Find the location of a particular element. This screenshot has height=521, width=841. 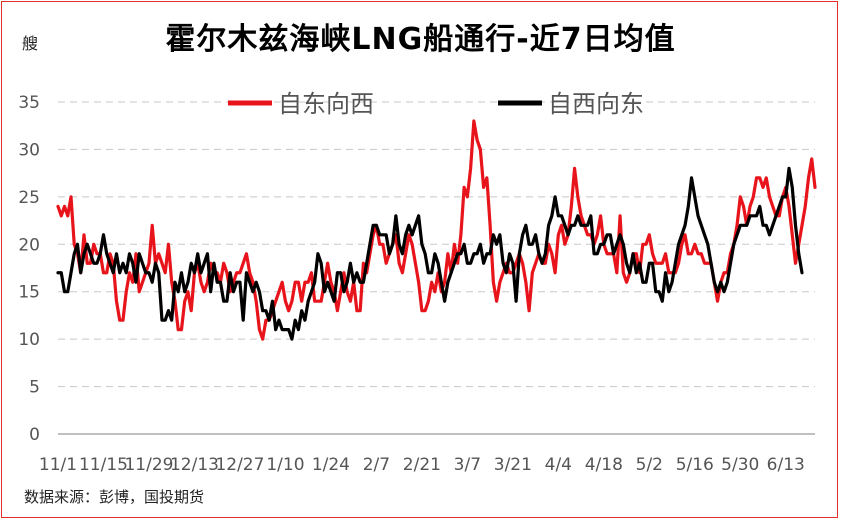

data-source-note: 数据来源：彭博，国投期货 is located at coordinates (114, 497).